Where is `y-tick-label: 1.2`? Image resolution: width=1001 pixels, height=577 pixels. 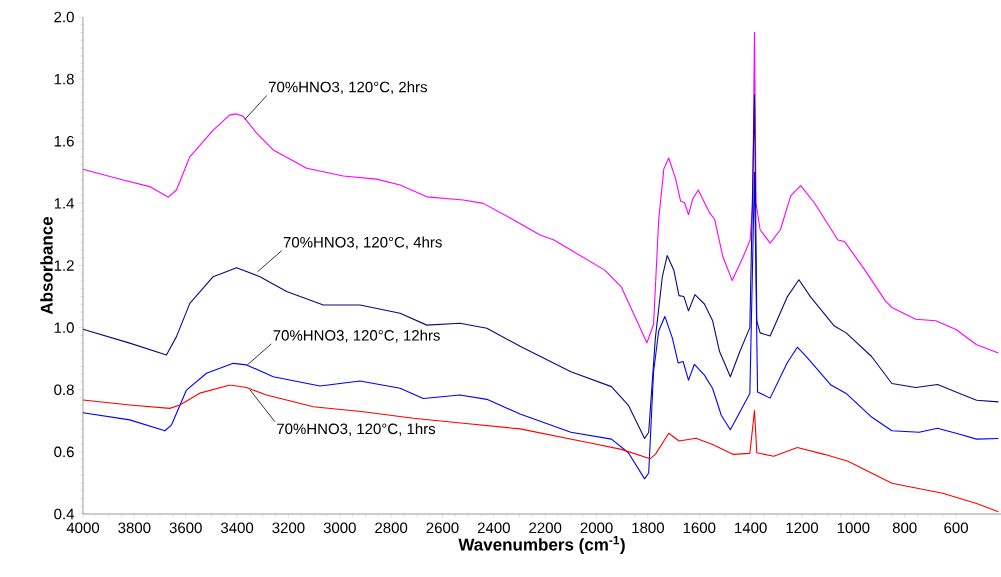
y-tick-label: 1.2 is located at coordinates (64, 265).